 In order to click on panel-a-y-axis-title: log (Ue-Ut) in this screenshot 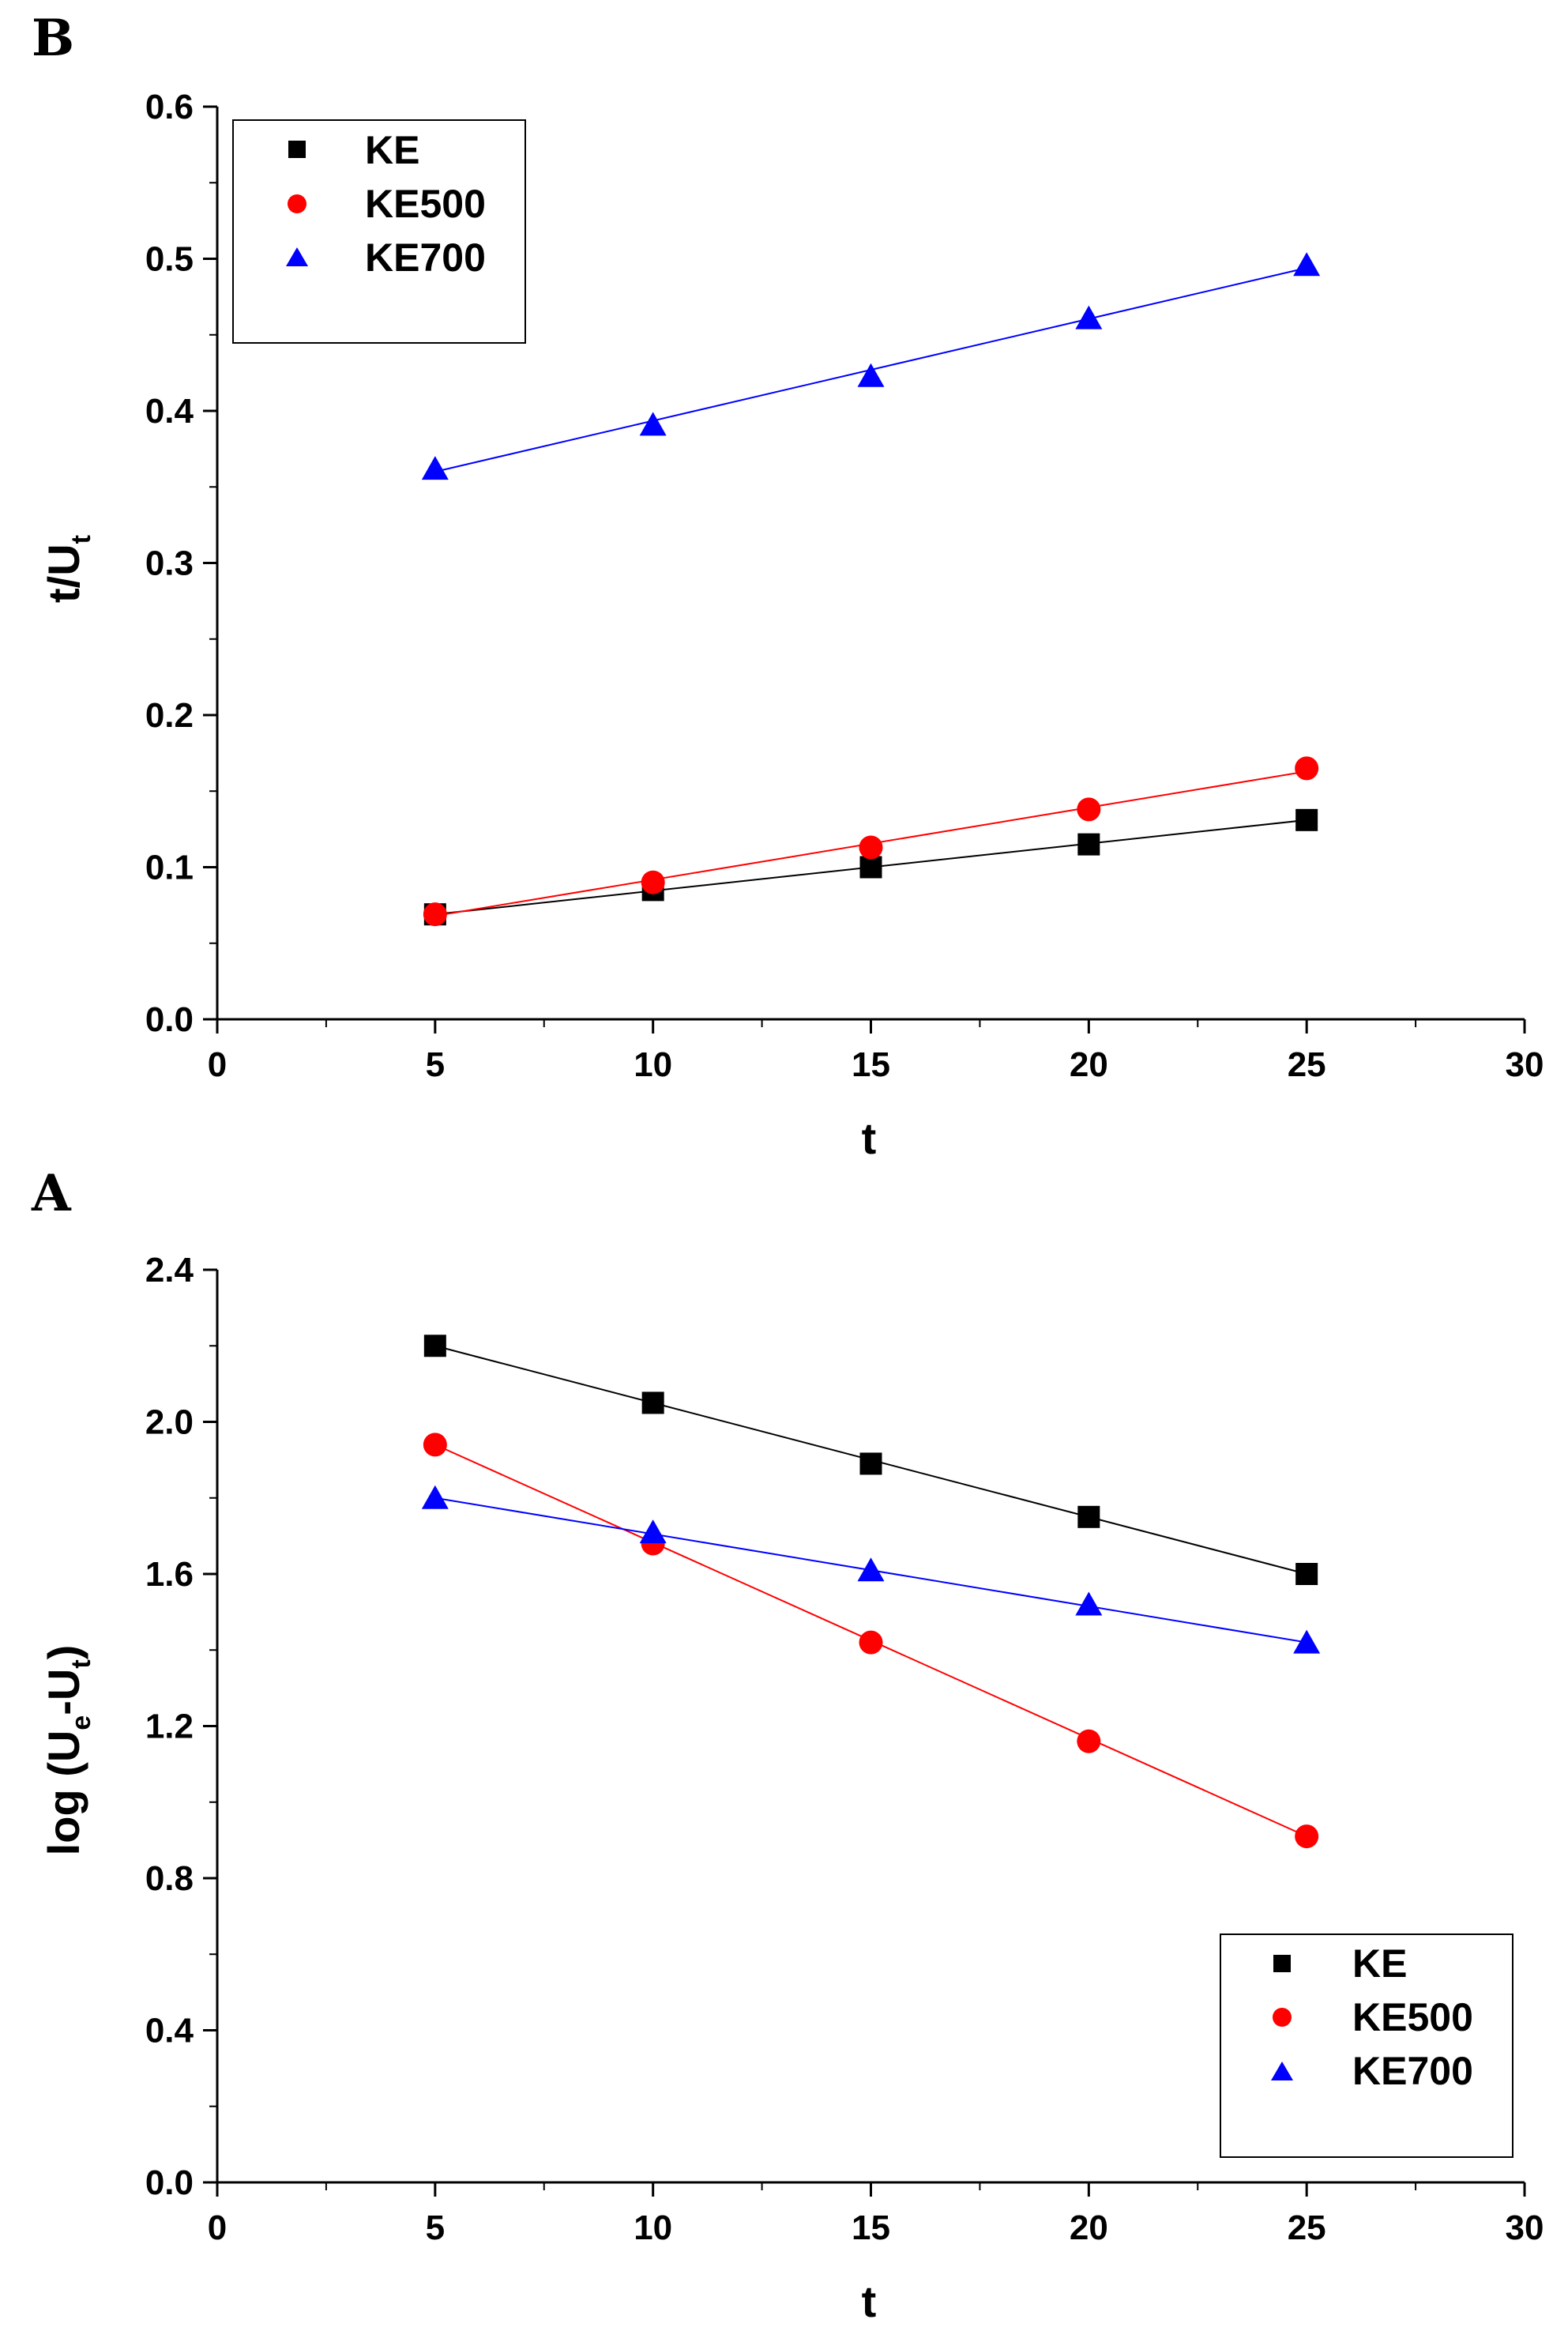, I will do `click(67, 1750)`.